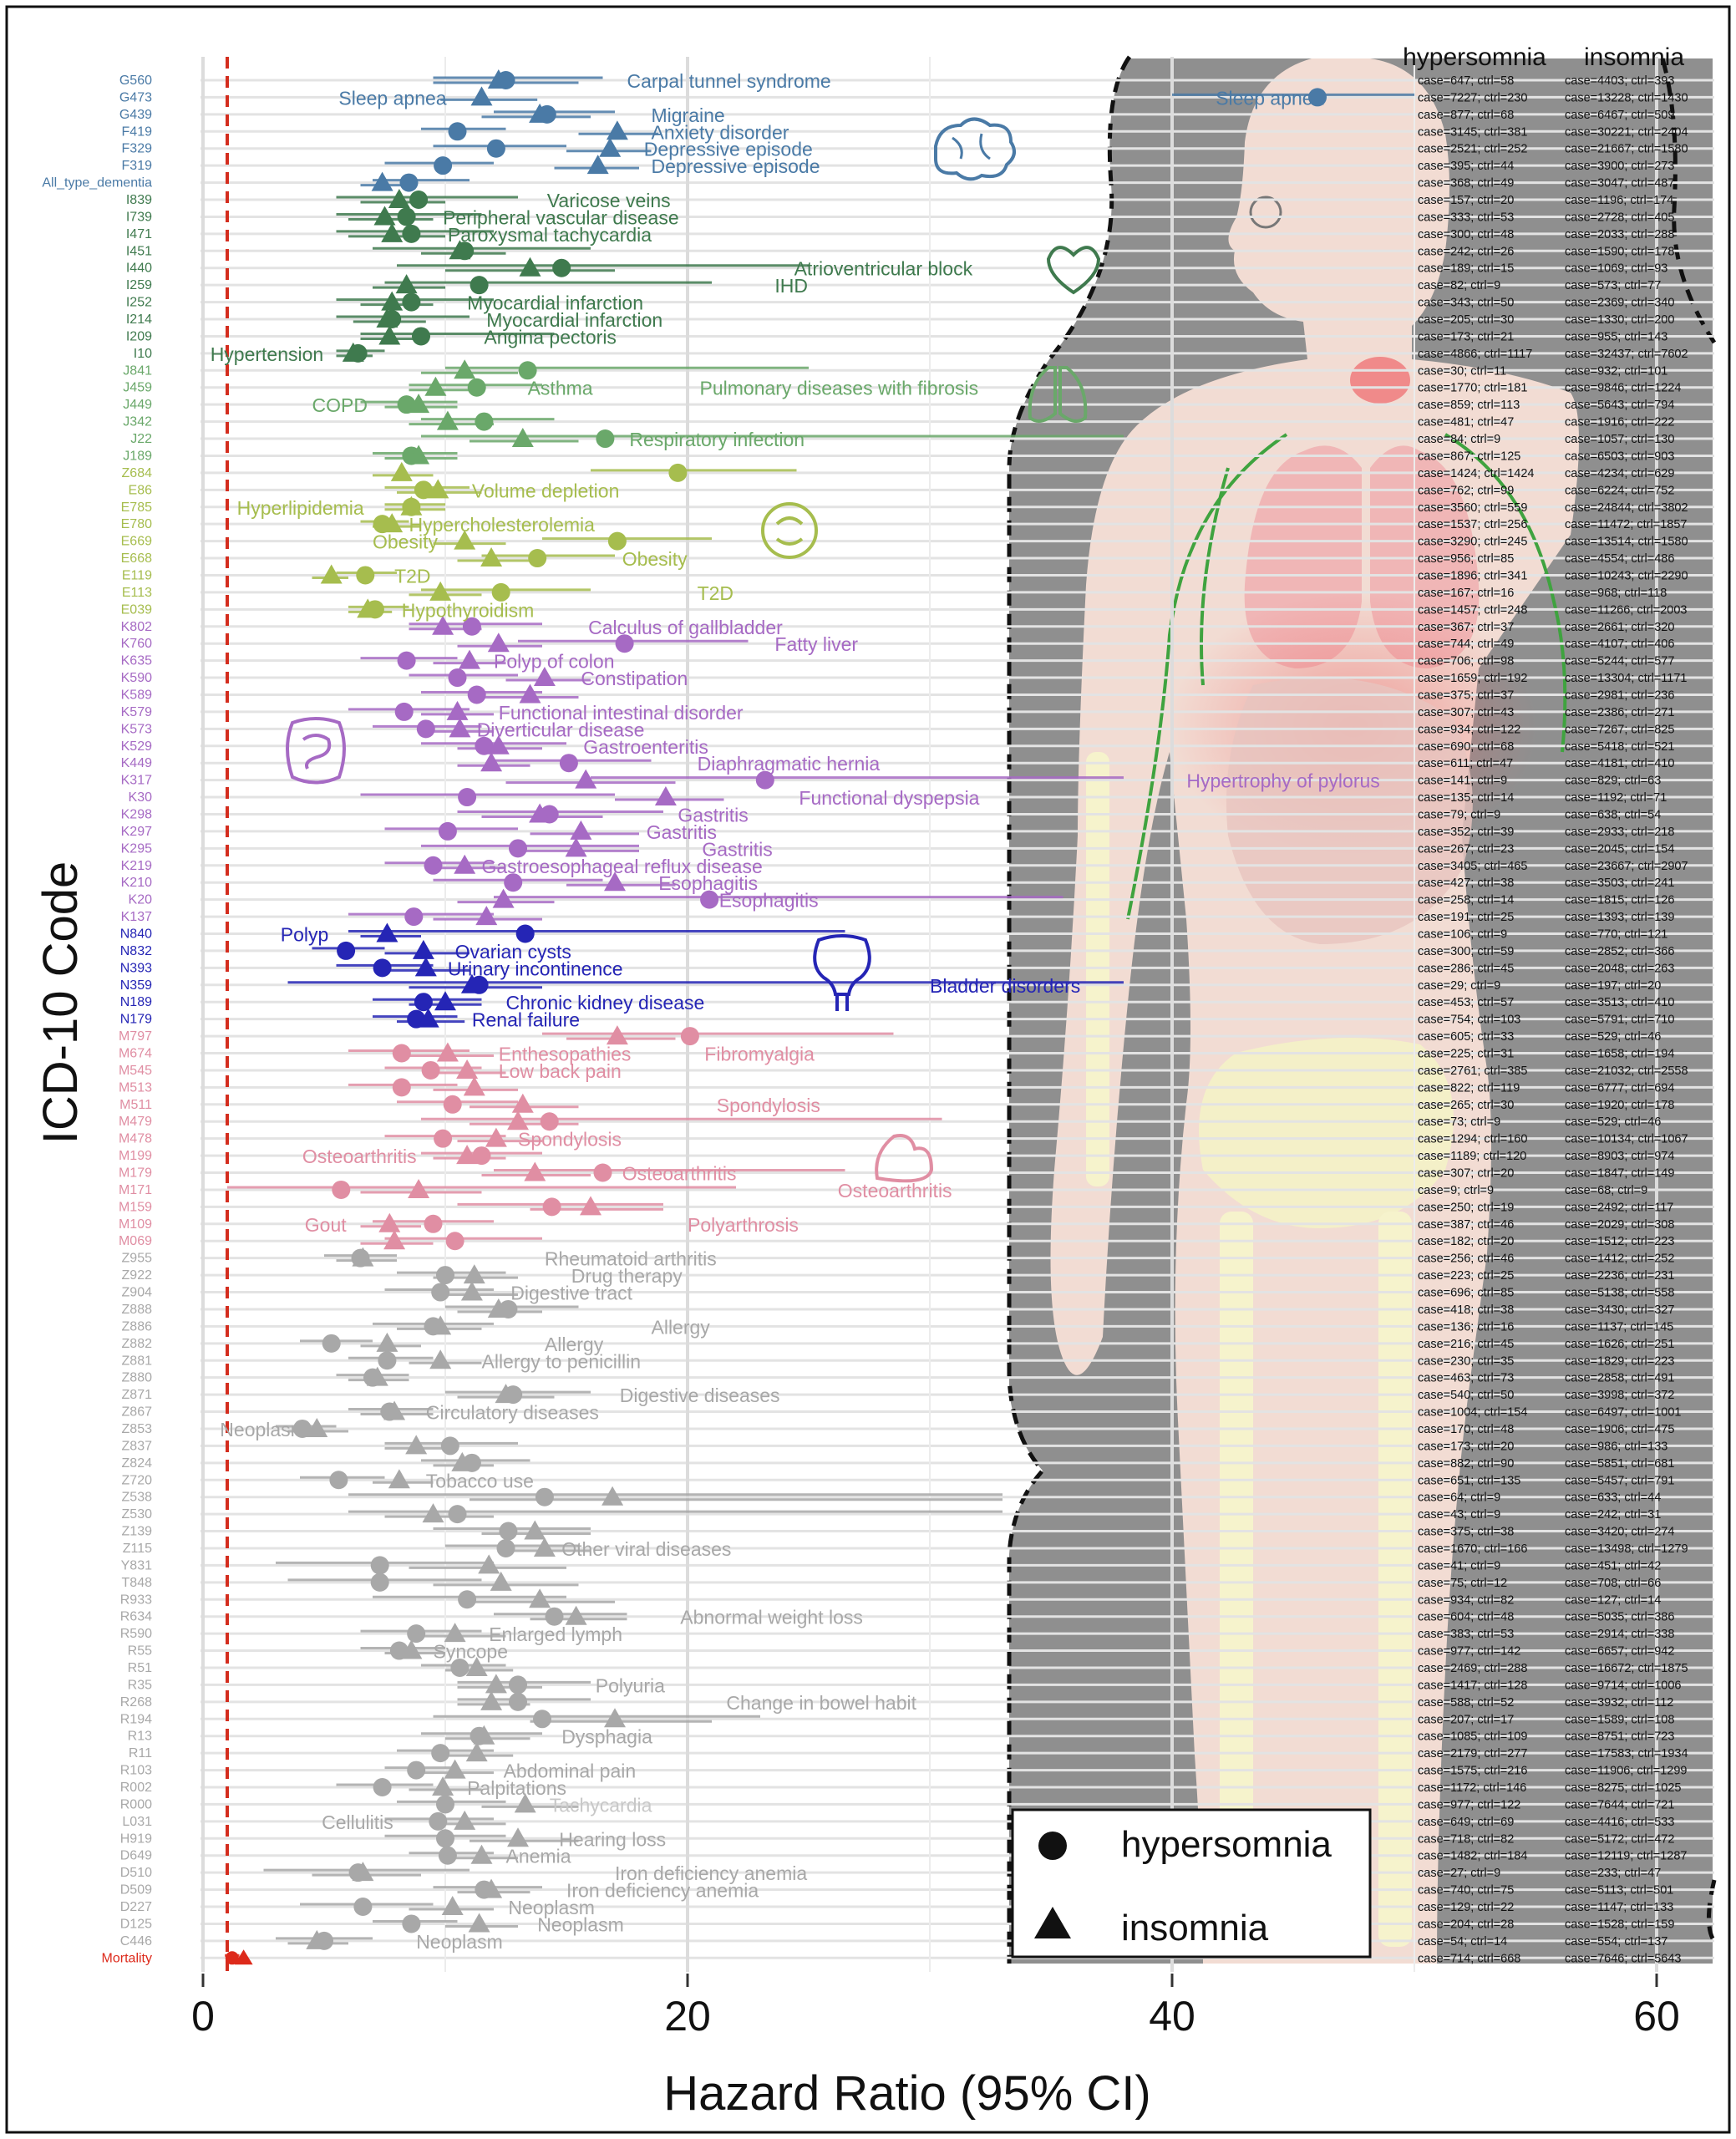  Describe the element at coordinates (136, 968) in the screenshot. I see `y-tick-label: N393` at that location.